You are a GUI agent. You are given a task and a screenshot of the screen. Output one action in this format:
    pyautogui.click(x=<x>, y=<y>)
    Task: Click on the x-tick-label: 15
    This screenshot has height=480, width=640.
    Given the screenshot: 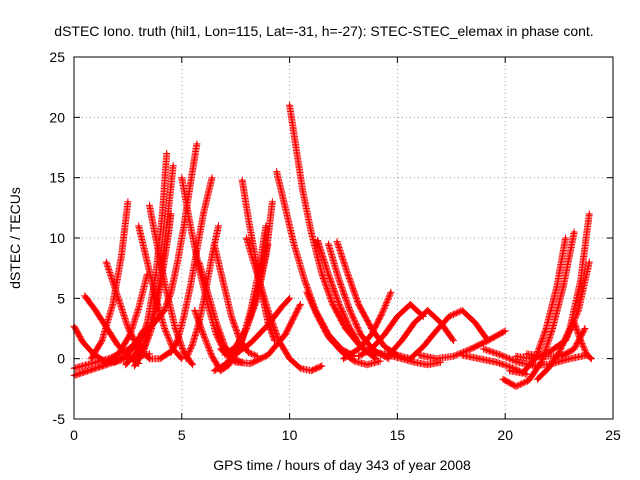 What is the action you would take?
    pyautogui.click(x=398, y=435)
    